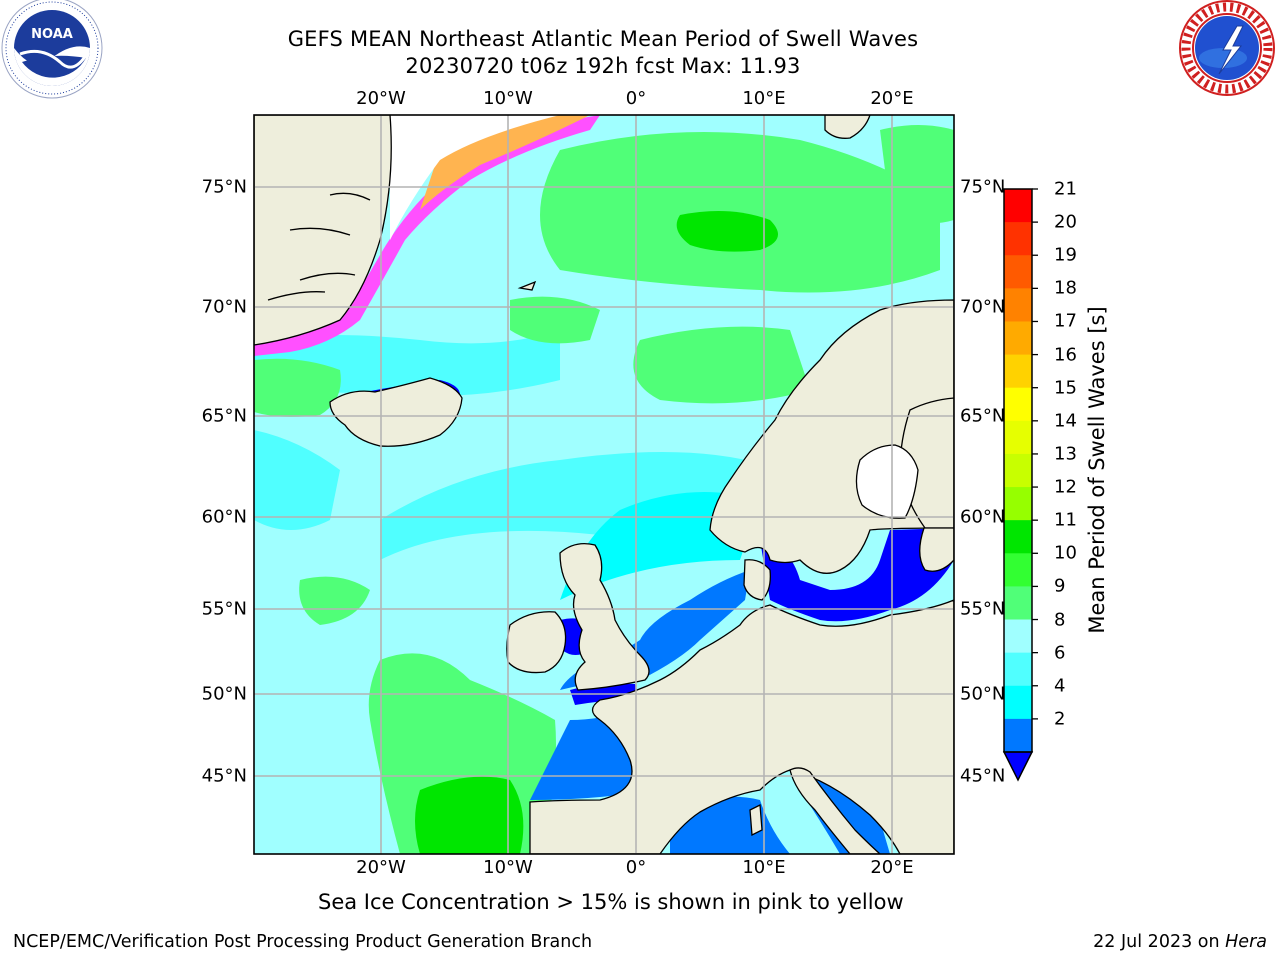 The height and width of the screenshot is (960, 1280). I want to click on green-north1, so click(740, 212).